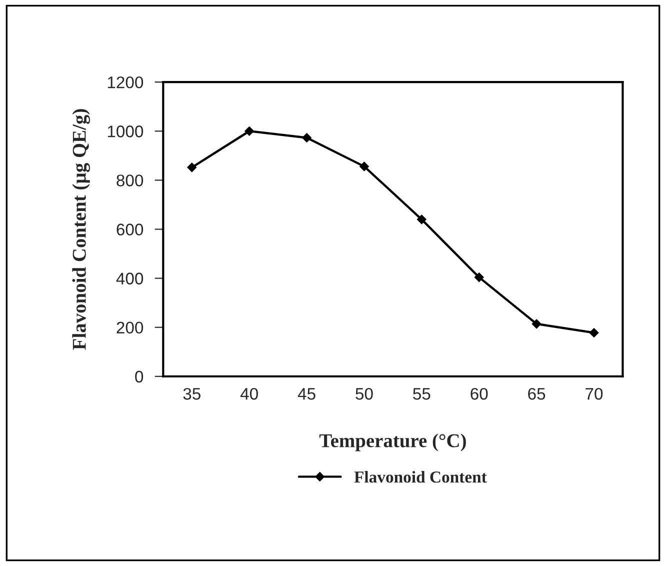 The width and height of the screenshot is (666, 566). What do you see at coordinates (81, 229) in the screenshot?
I see `y-axis-title: Flavonoid Content (µg QE/g)` at bounding box center [81, 229].